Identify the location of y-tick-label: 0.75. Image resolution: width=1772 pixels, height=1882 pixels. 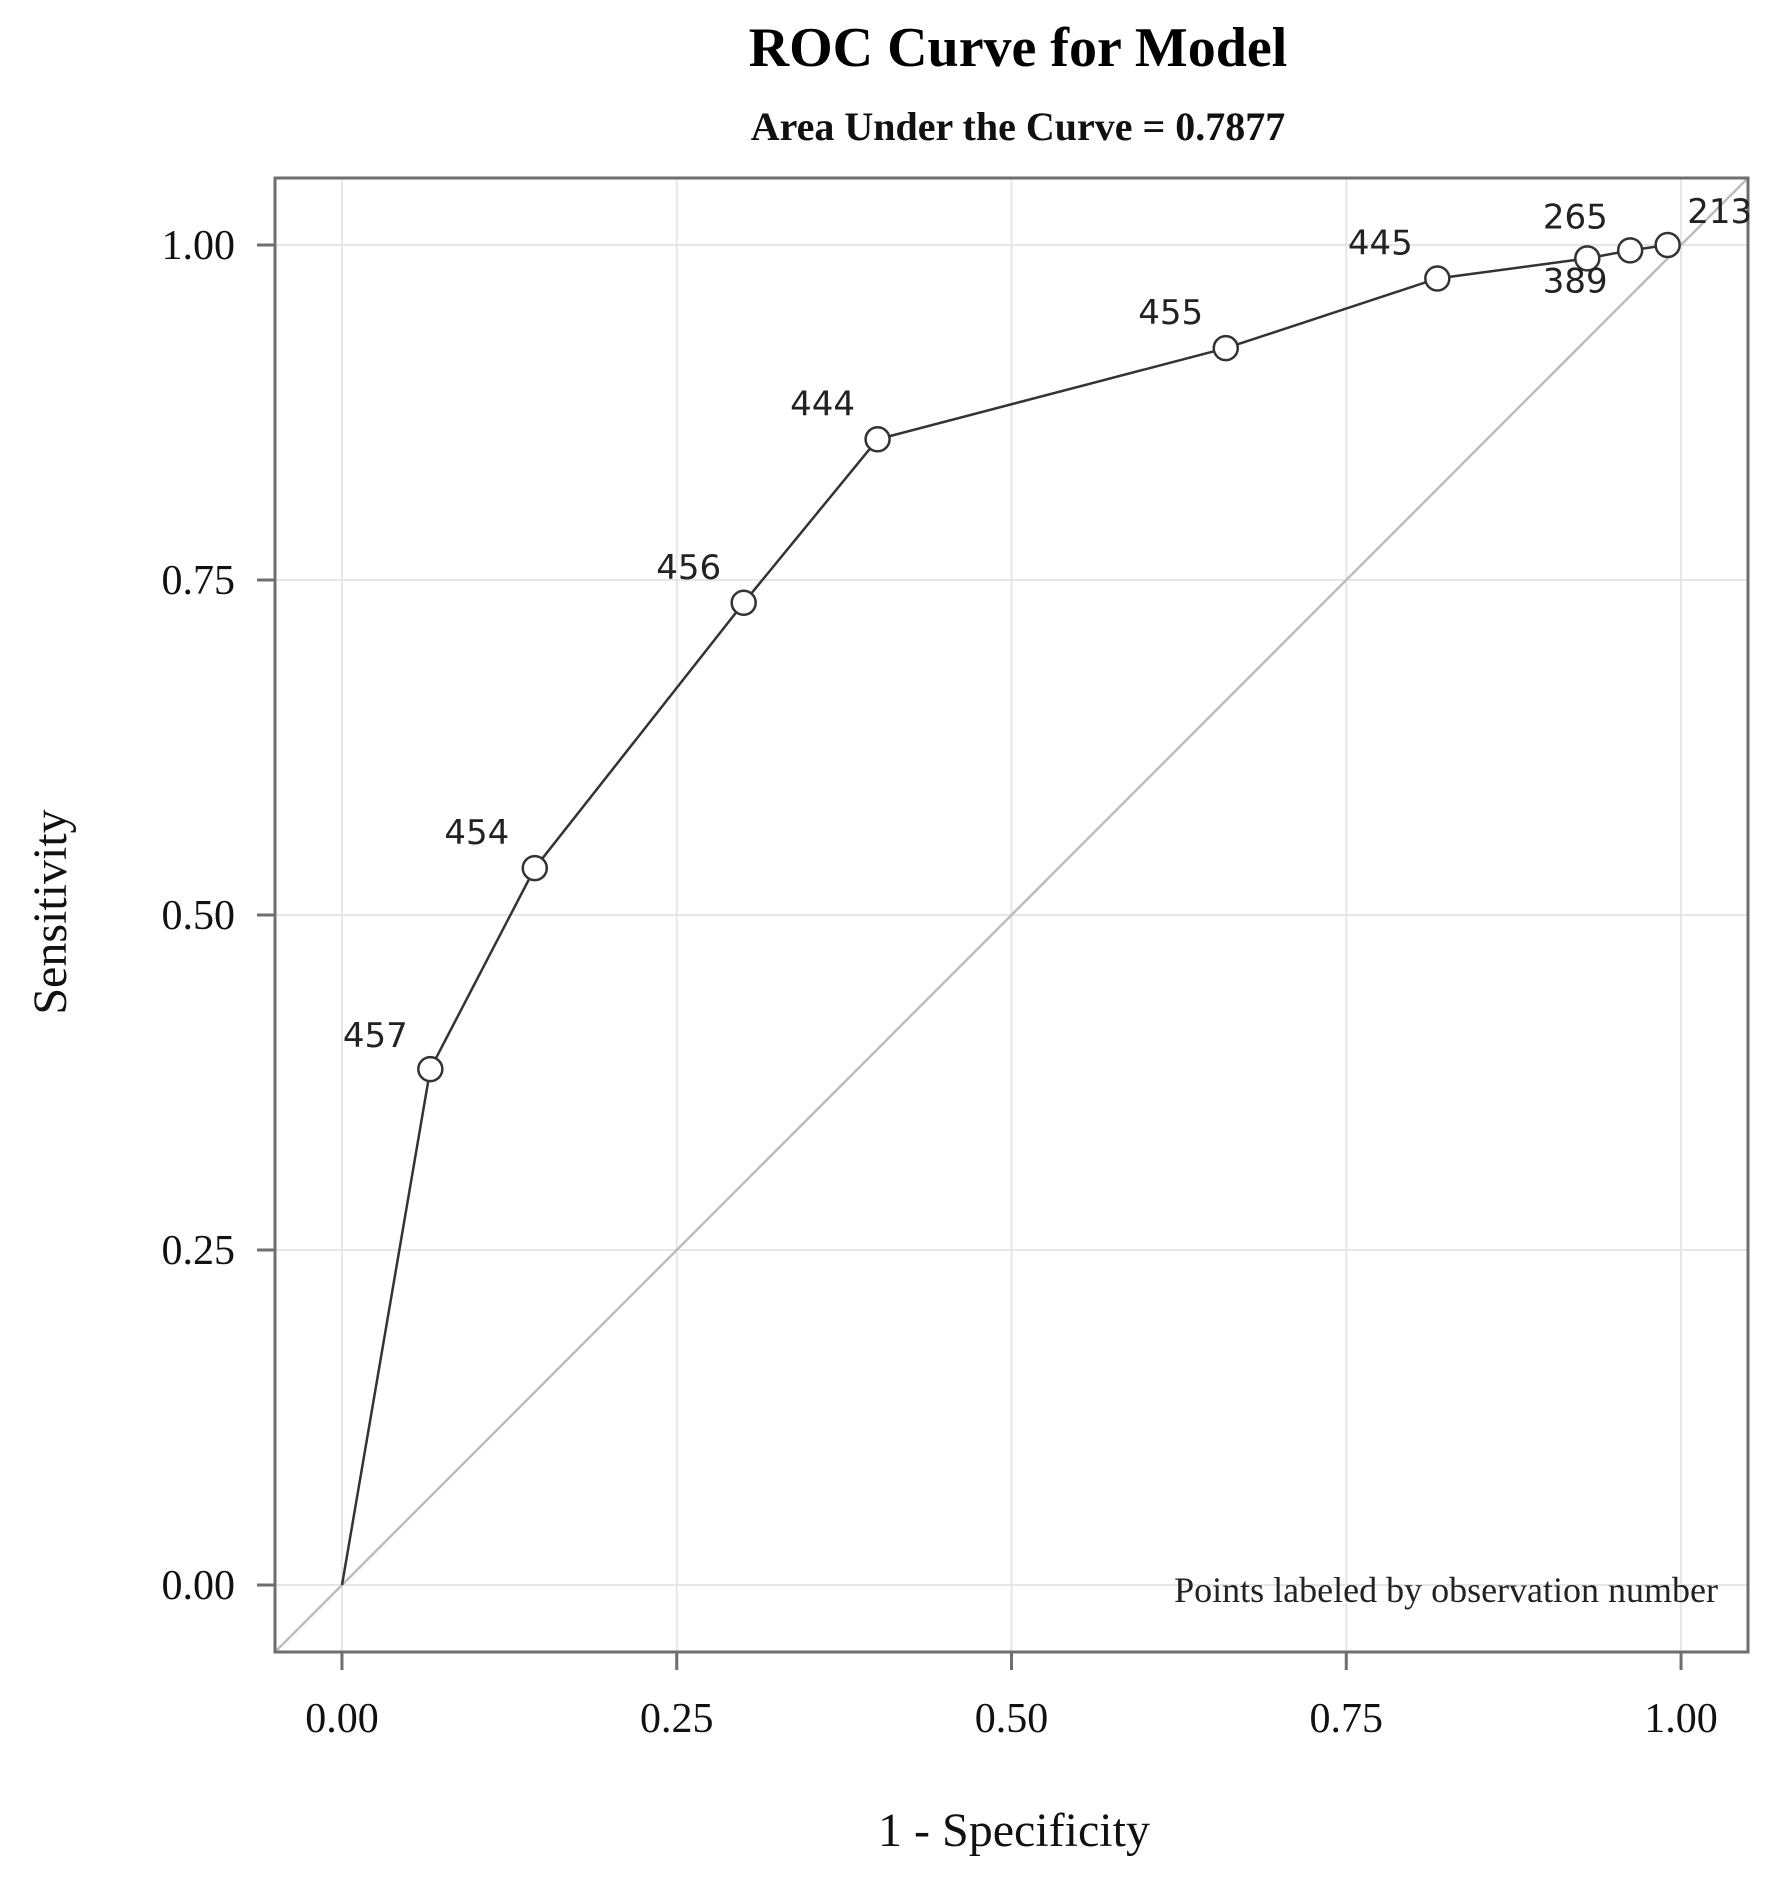
(199, 581).